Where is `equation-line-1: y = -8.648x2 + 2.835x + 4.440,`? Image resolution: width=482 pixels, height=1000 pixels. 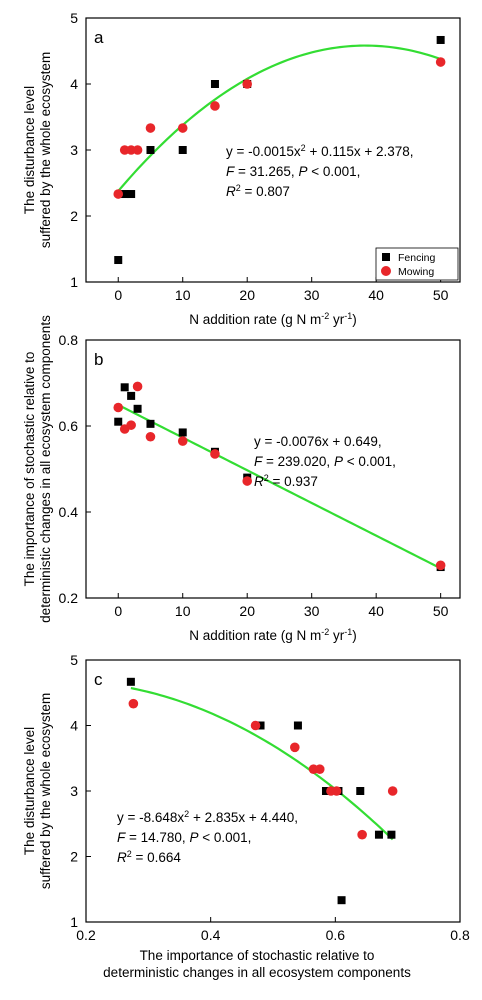 equation-line-1: y = -8.648x2 + 2.835x + 4.440, is located at coordinates (207, 817).